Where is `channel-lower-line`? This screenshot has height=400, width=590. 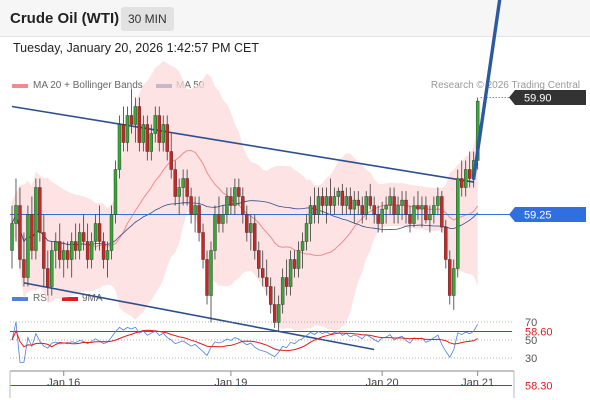
channel-lower-line is located at coordinates (199, 316).